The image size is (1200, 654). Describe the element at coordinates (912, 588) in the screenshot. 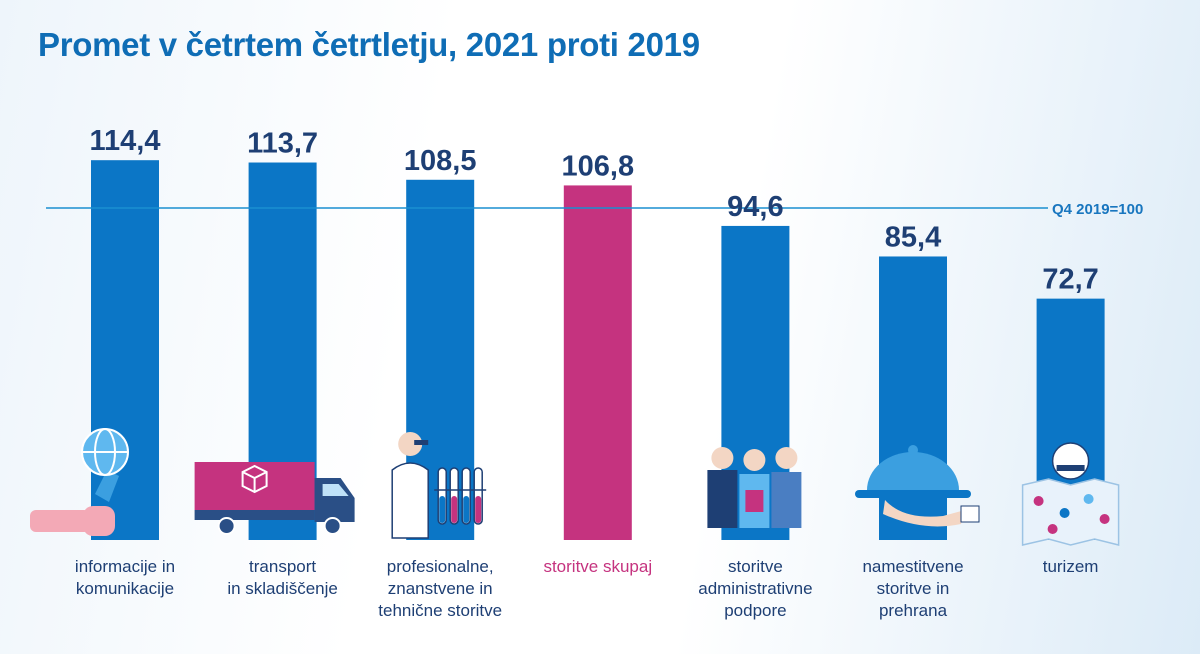

I see `category-label-5: namestitvene storitve in prehrana` at that location.